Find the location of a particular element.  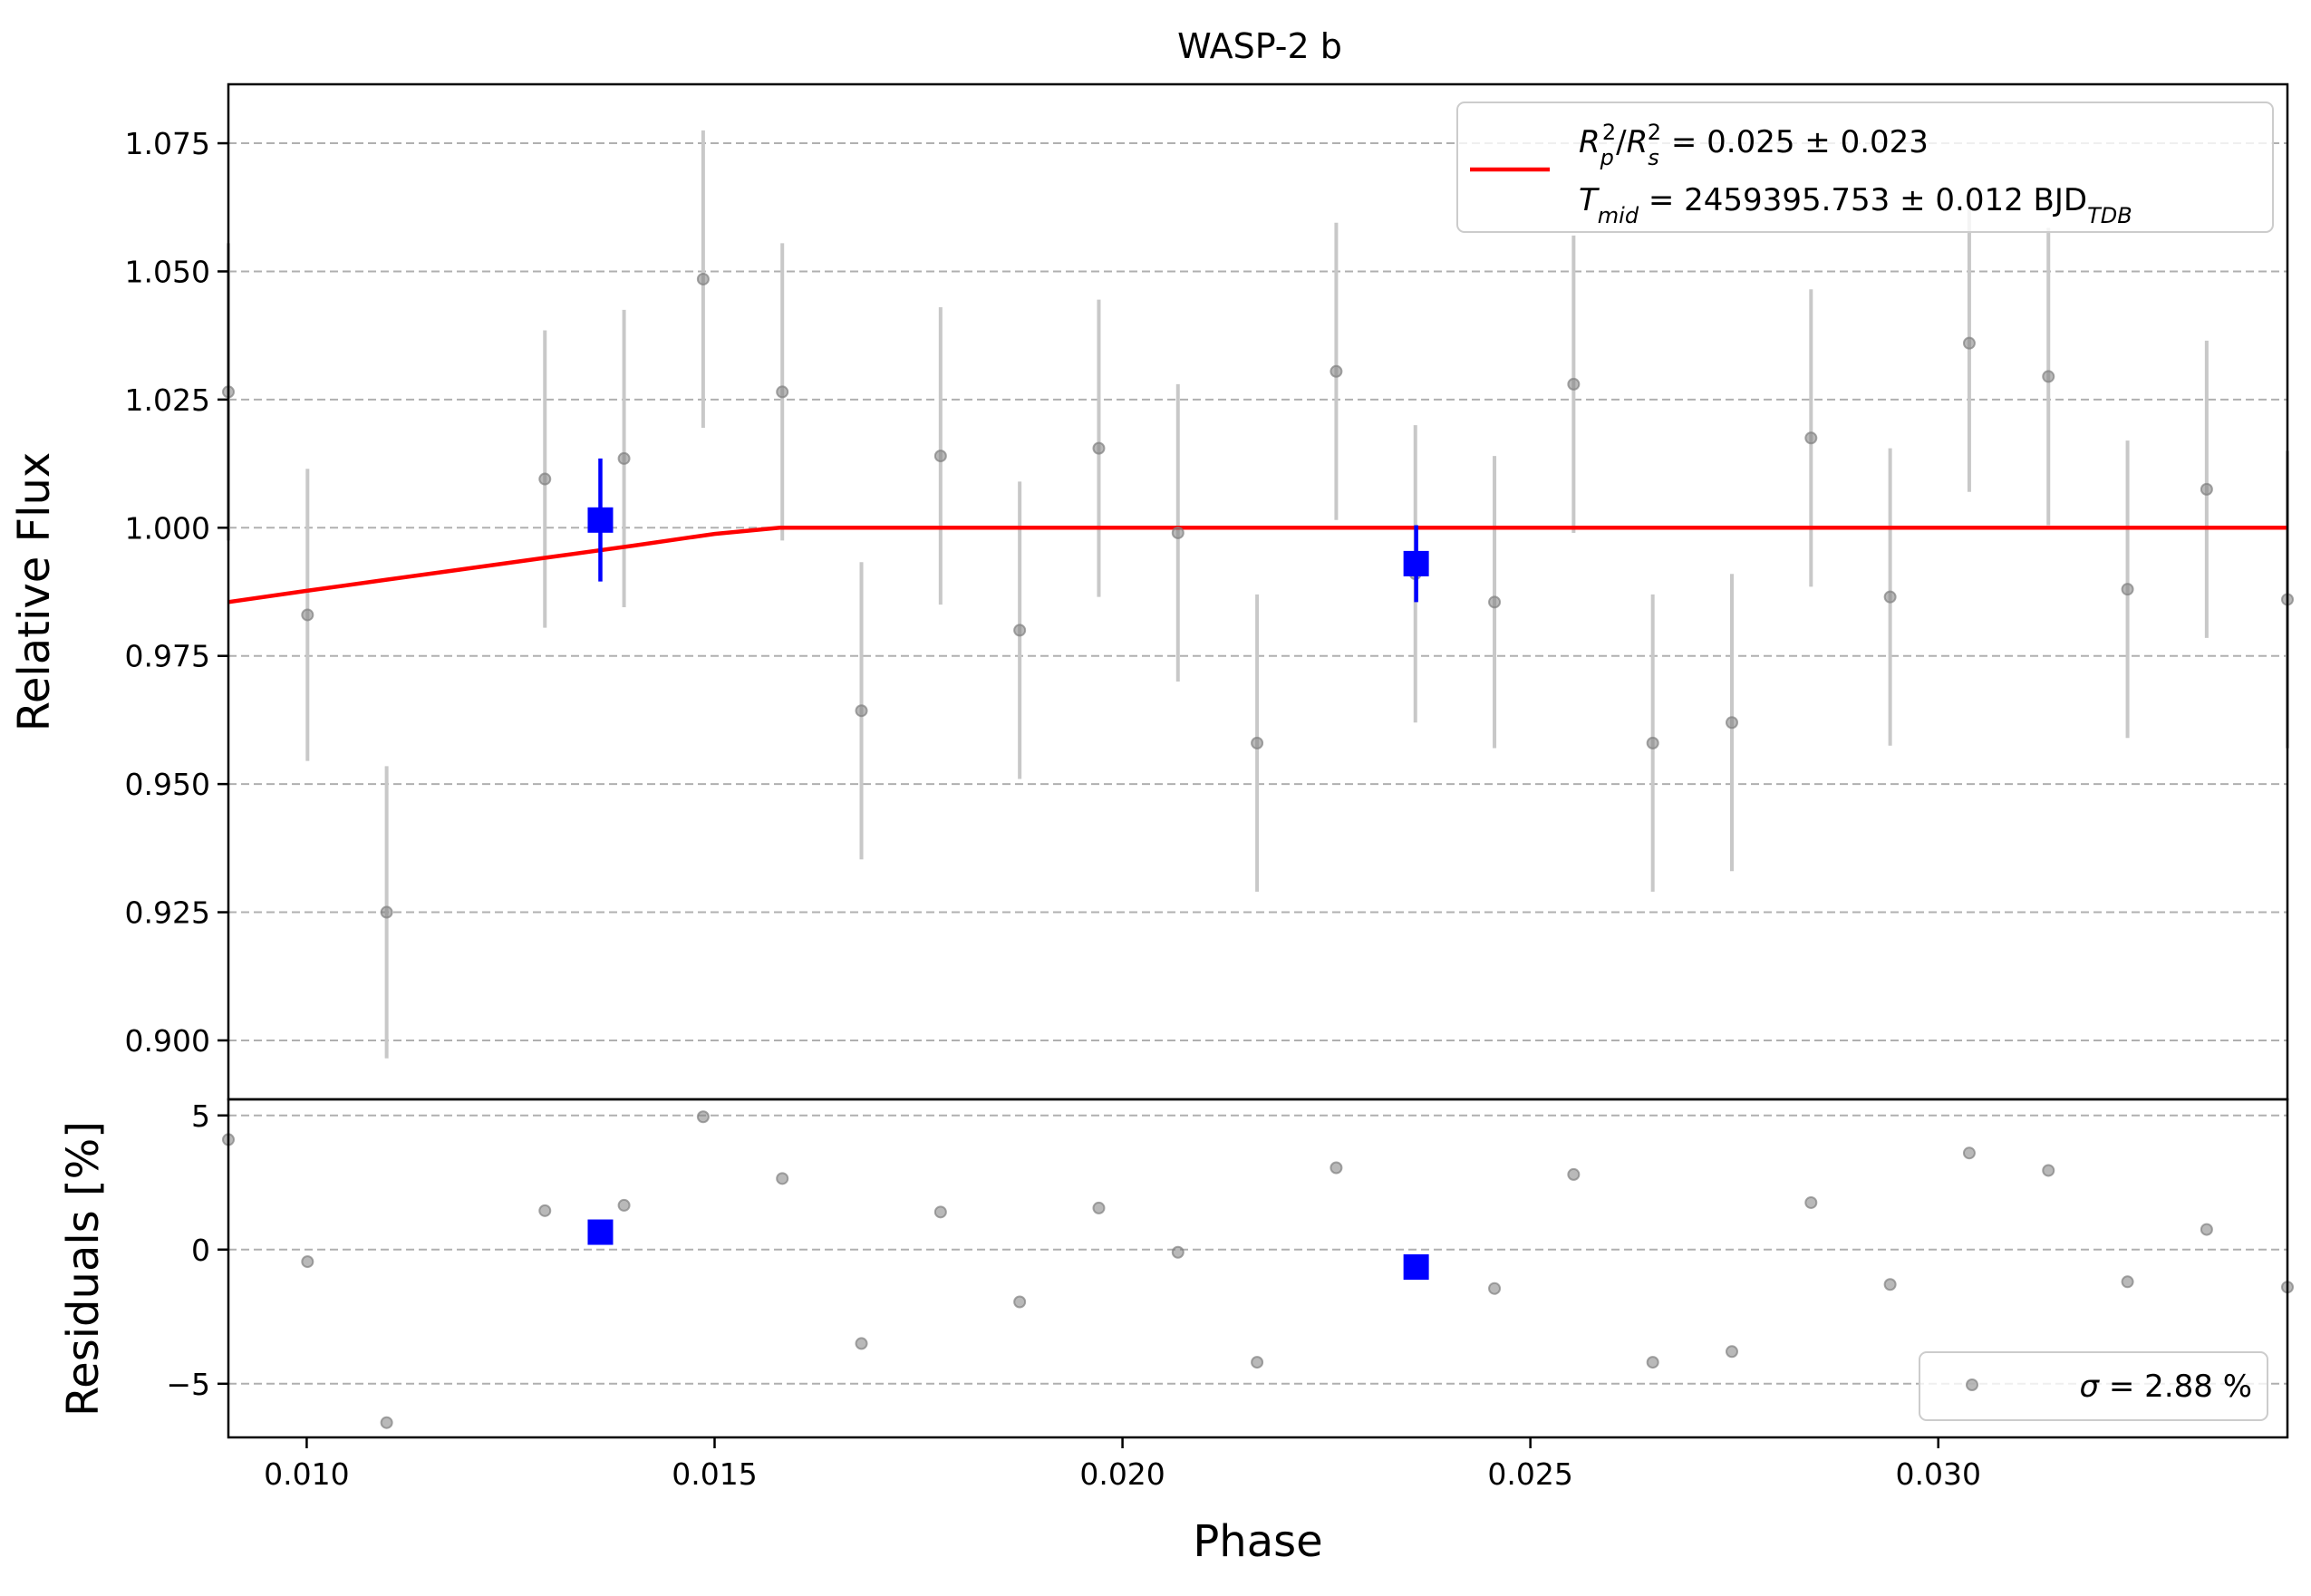

top-y-axis-label: Relative Flux is located at coordinates (34, 592).